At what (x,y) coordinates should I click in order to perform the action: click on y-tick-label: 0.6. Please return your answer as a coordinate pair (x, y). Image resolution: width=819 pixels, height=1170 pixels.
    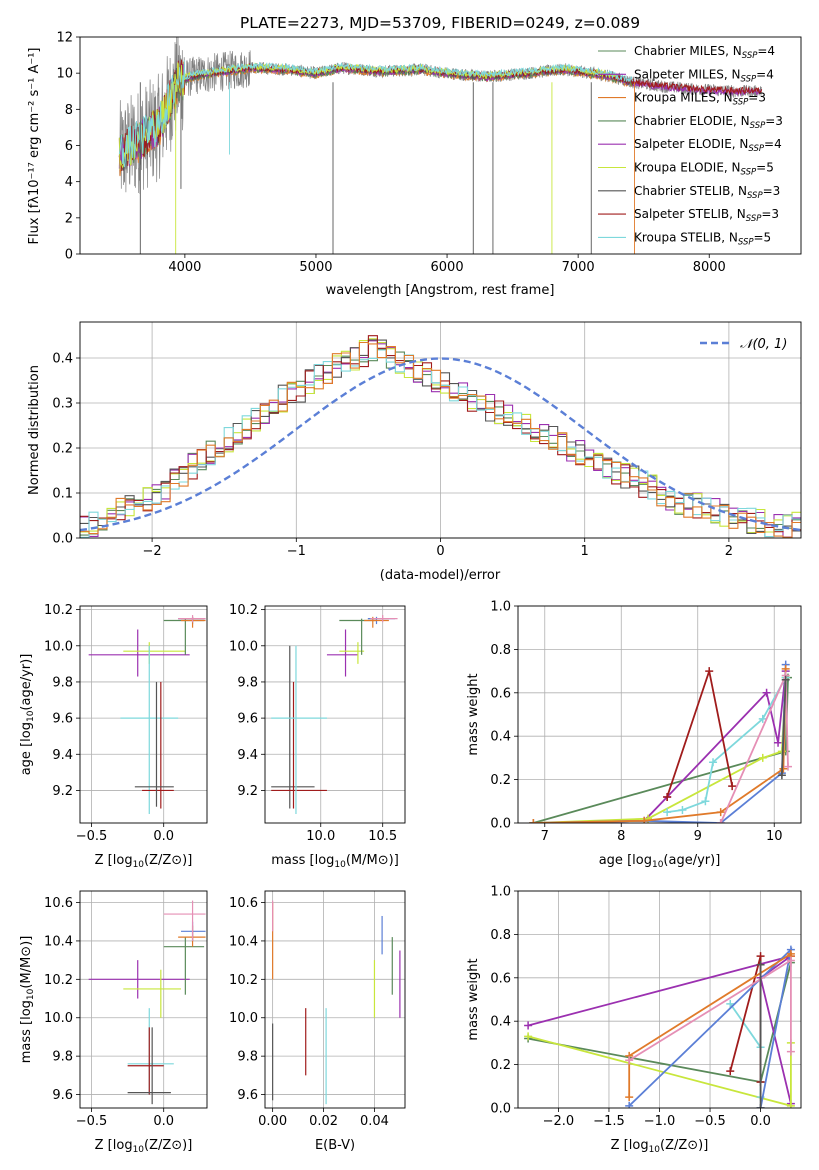
    Looking at the image, I should click on (500, 978).